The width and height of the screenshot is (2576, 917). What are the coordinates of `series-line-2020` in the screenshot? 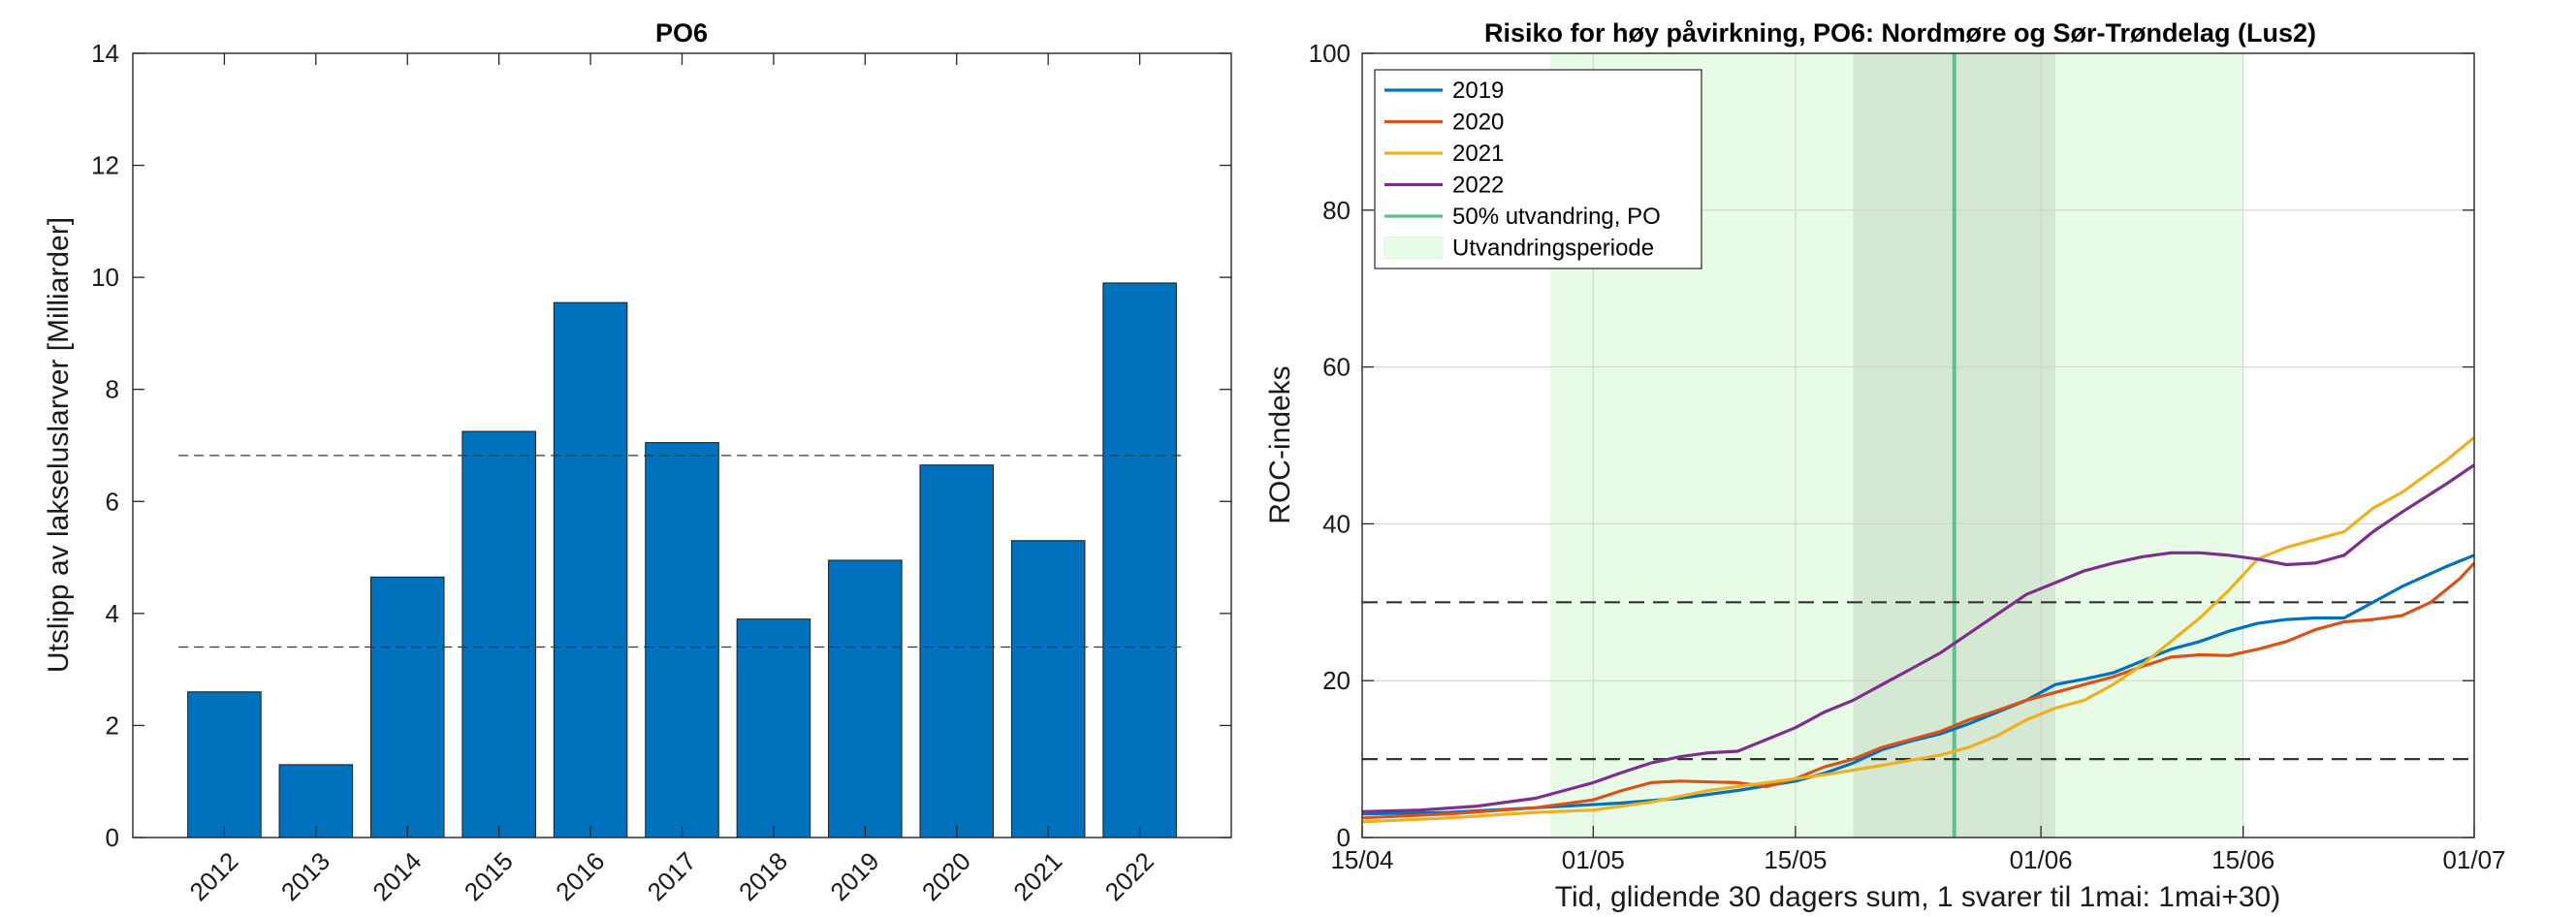 It's located at (1918, 691).